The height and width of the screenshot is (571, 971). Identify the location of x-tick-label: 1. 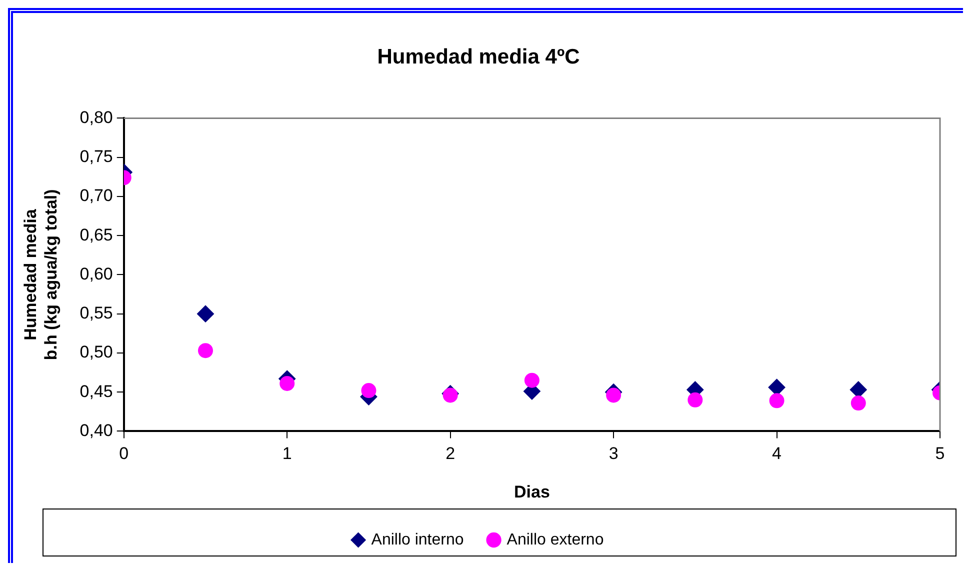
(287, 454).